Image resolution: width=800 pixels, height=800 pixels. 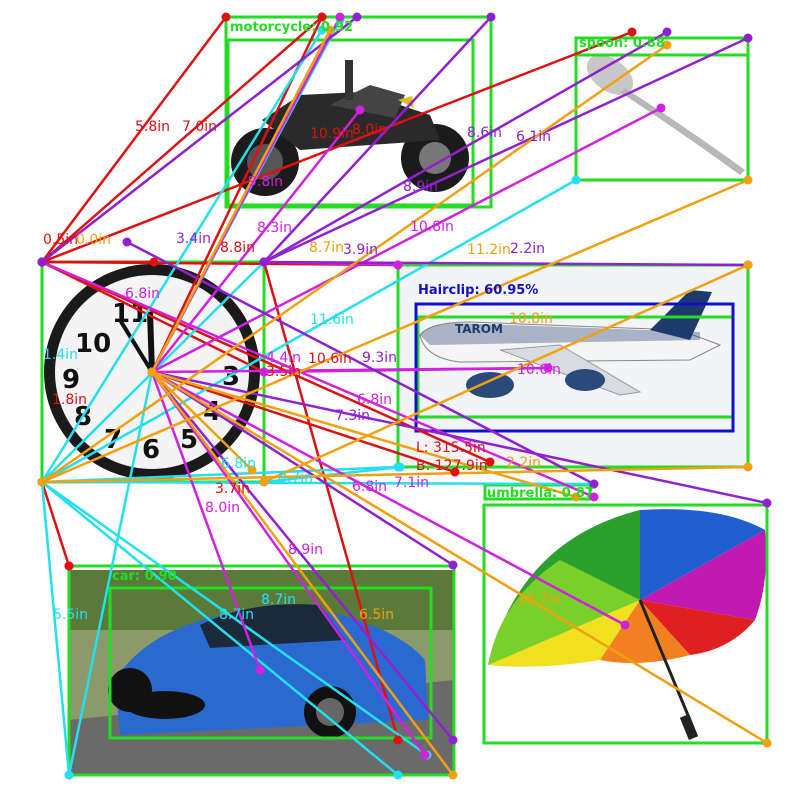 What do you see at coordinates (350, 122) in the screenshot?
I see `motorcycle-box-inner` at bounding box center [350, 122].